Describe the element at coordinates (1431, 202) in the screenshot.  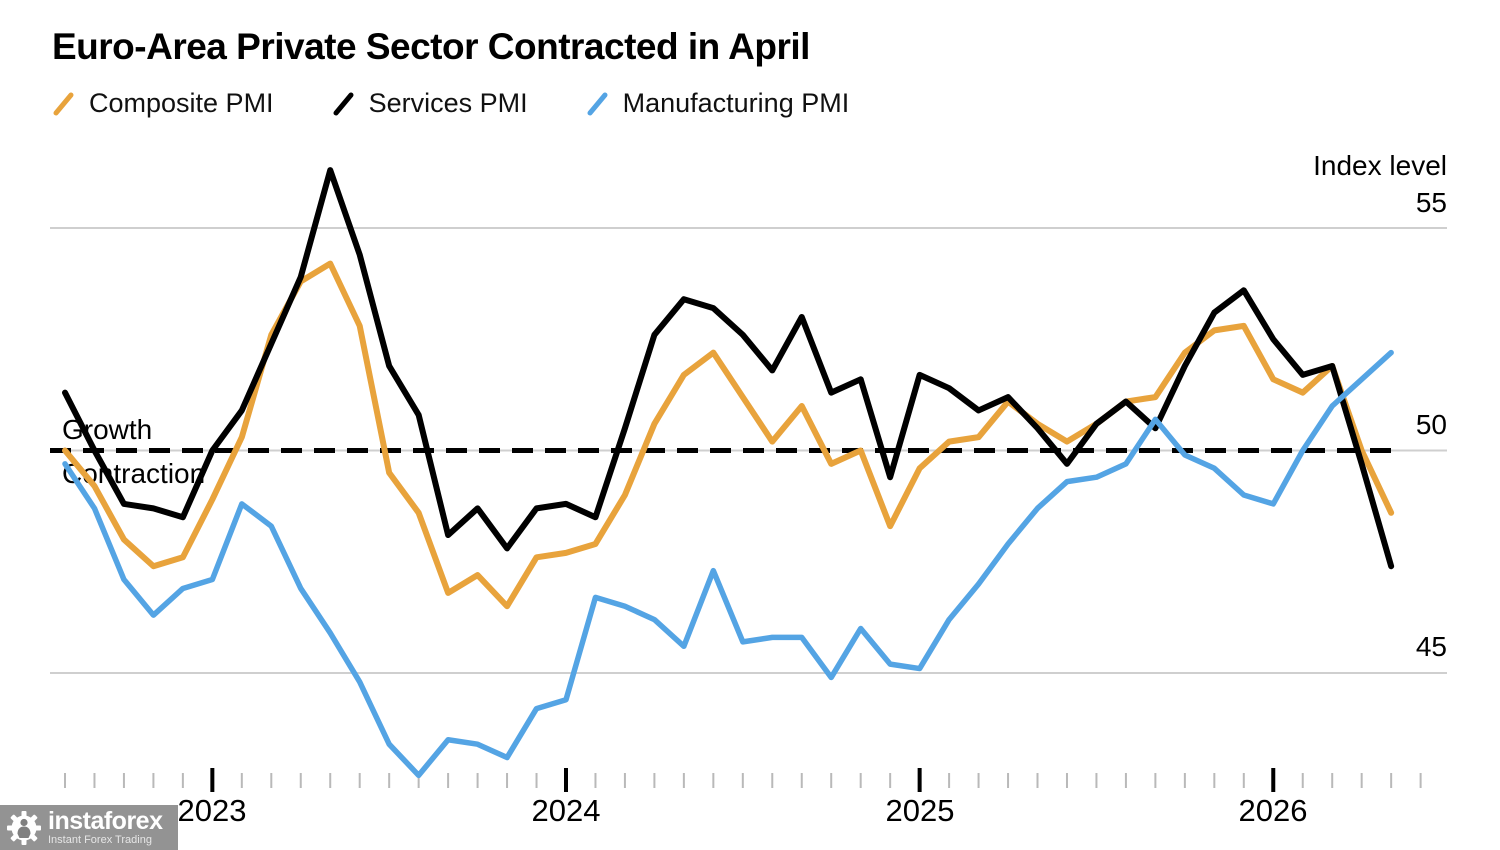
I see `y-tick-55: 55` at that location.